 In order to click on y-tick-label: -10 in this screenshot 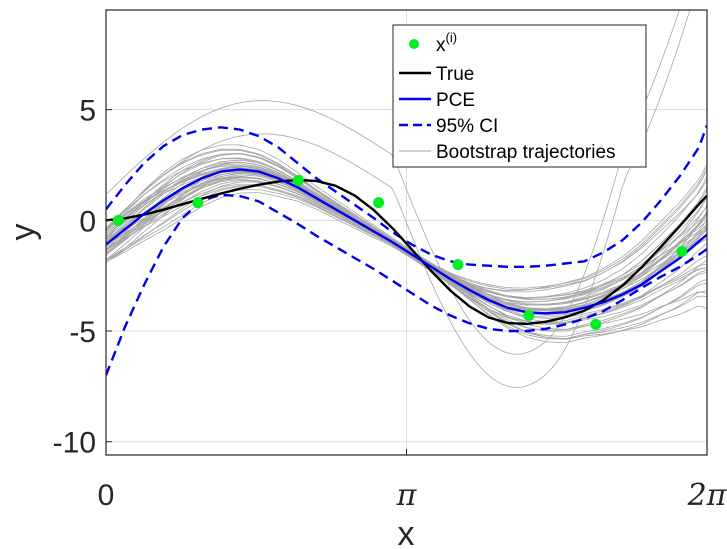, I will do `click(74, 443)`.